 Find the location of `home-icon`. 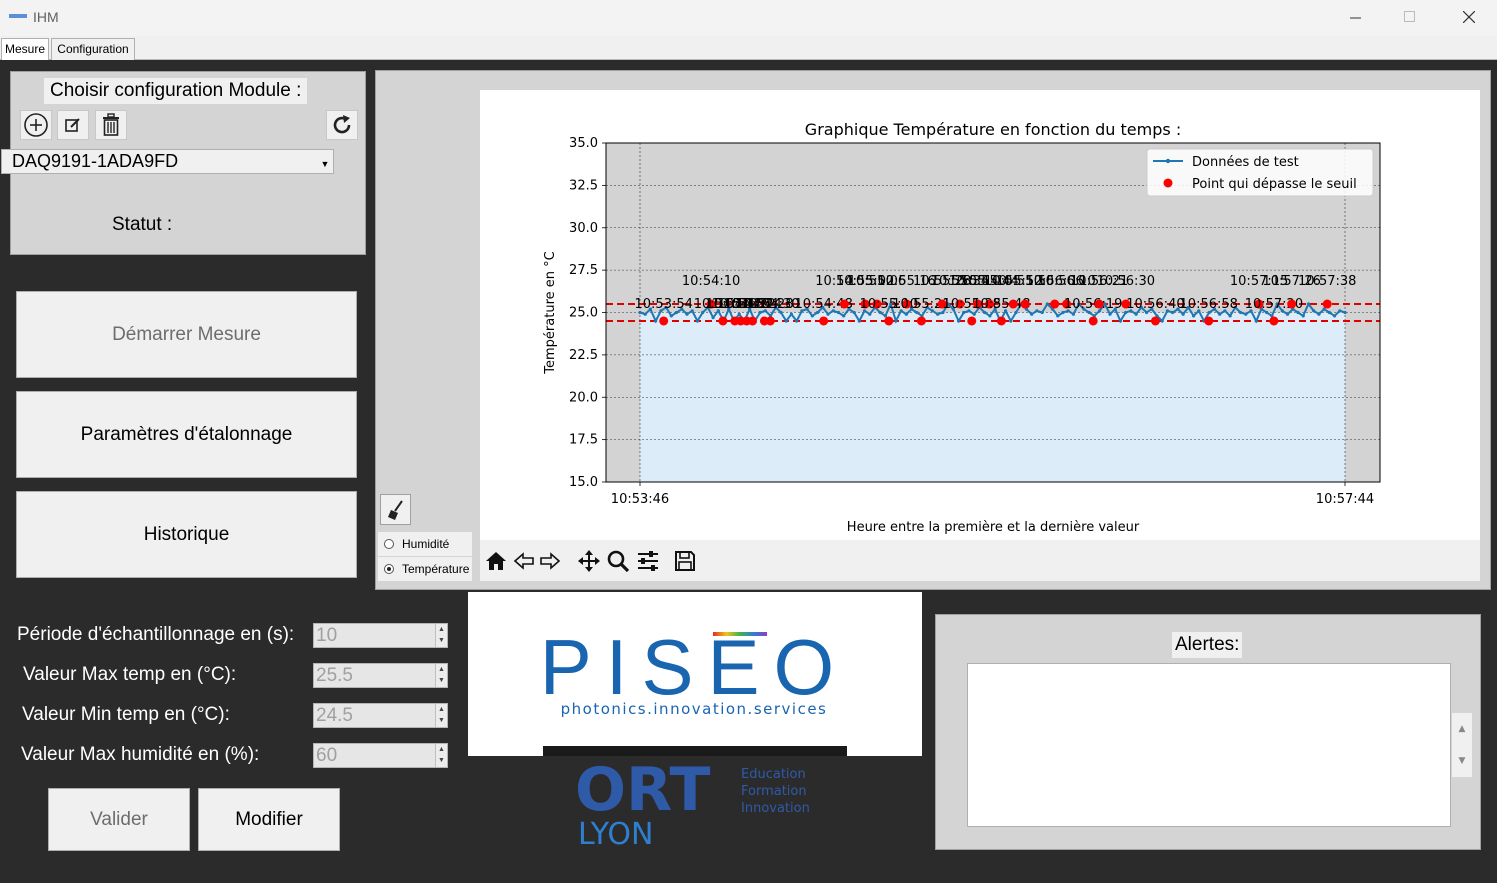

home-icon is located at coordinates (496, 561).